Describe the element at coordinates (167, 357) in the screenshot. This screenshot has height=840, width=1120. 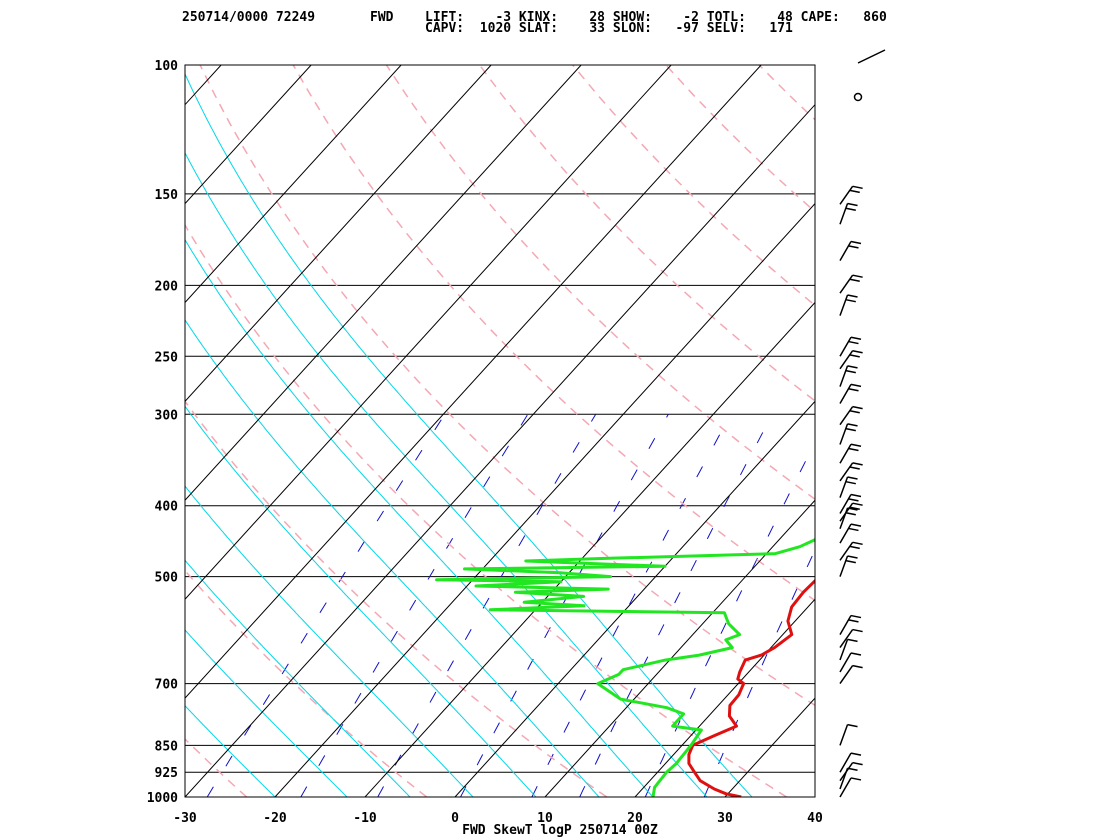
I see `pressure-label-250: 250` at that location.